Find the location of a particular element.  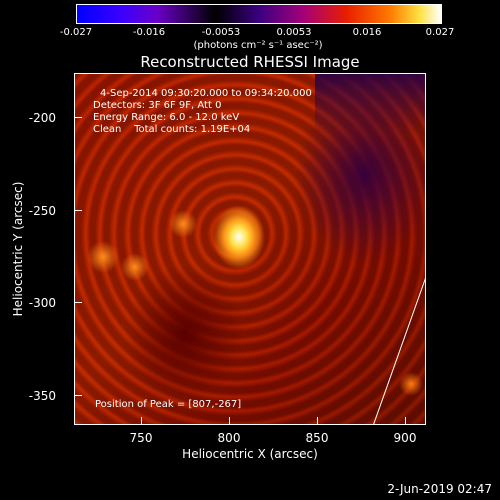

colorbar-tick-label: 0.016 is located at coordinates (367, 32).